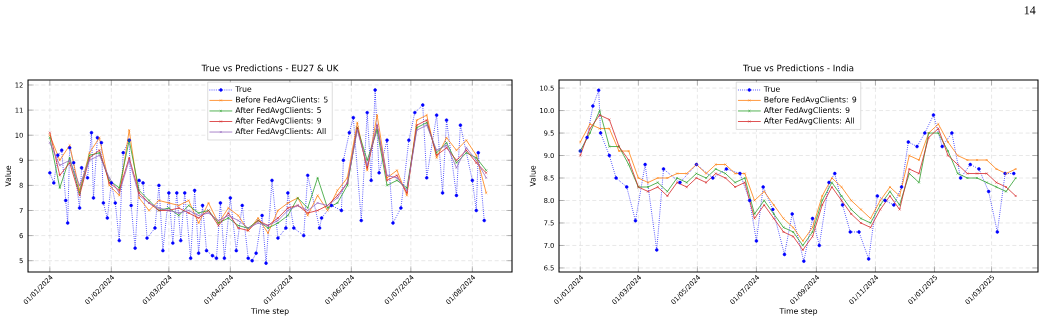  Describe the element at coordinates (270, 68) in the screenshot. I see `chart-title: True vs Predictions - EU27 & UK` at that location.